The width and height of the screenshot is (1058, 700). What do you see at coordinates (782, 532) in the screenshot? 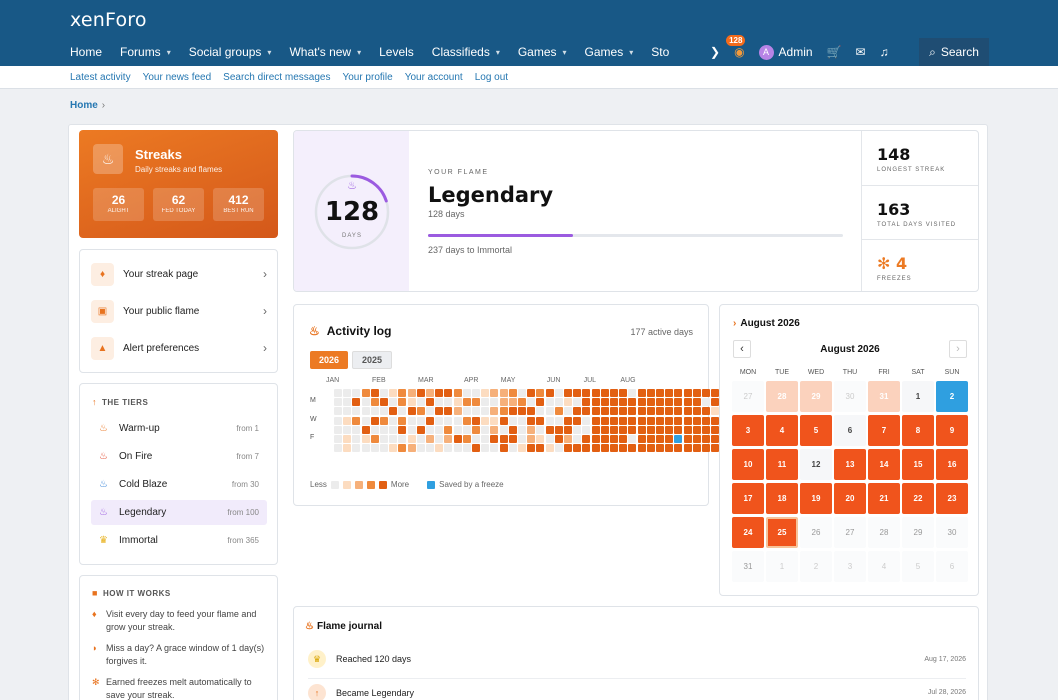
I see `calendar-day: 25` at bounding box center [782, 532].